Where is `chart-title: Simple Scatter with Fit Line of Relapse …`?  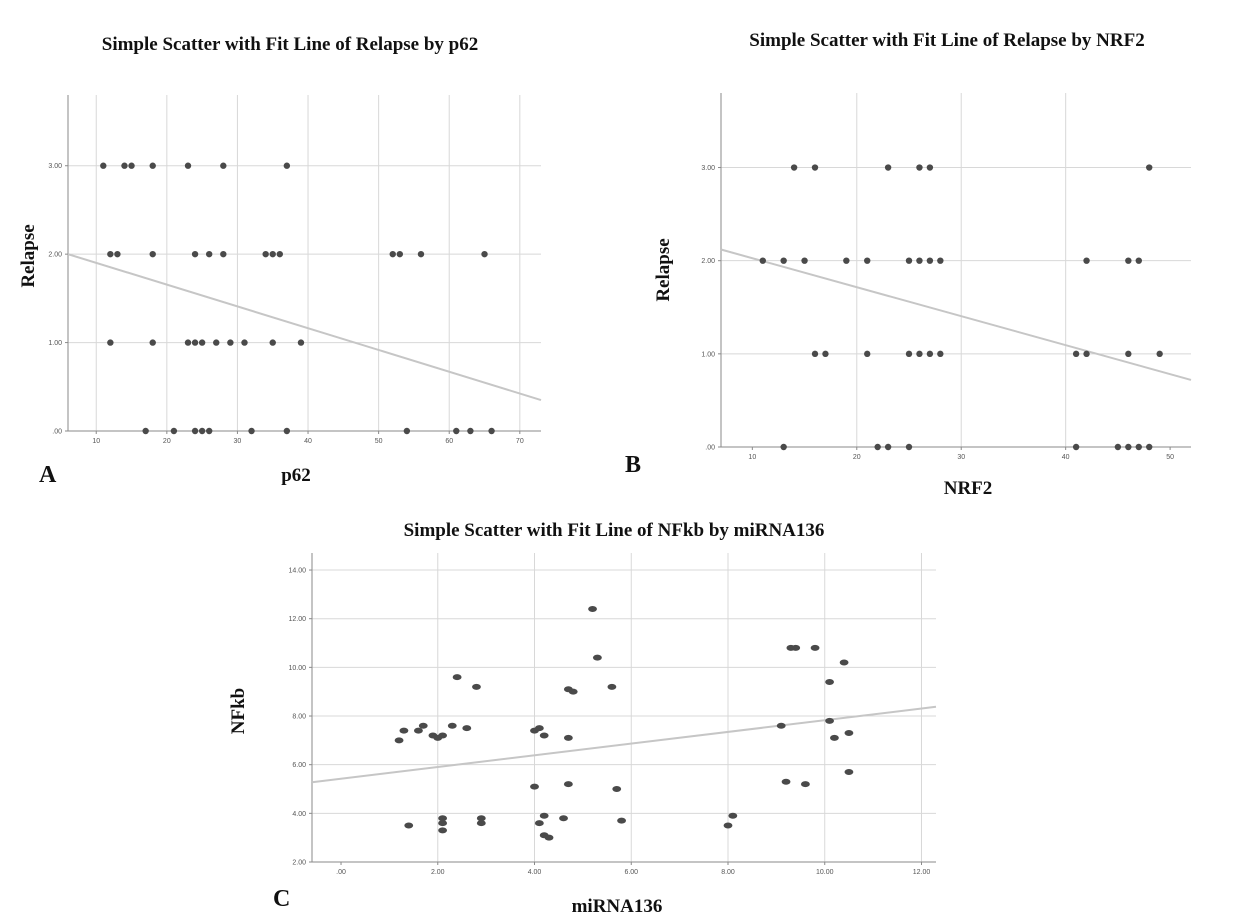
chart-title: Simple Scatter with Fit Line of Relapse … is located at coordinates (947, 40).